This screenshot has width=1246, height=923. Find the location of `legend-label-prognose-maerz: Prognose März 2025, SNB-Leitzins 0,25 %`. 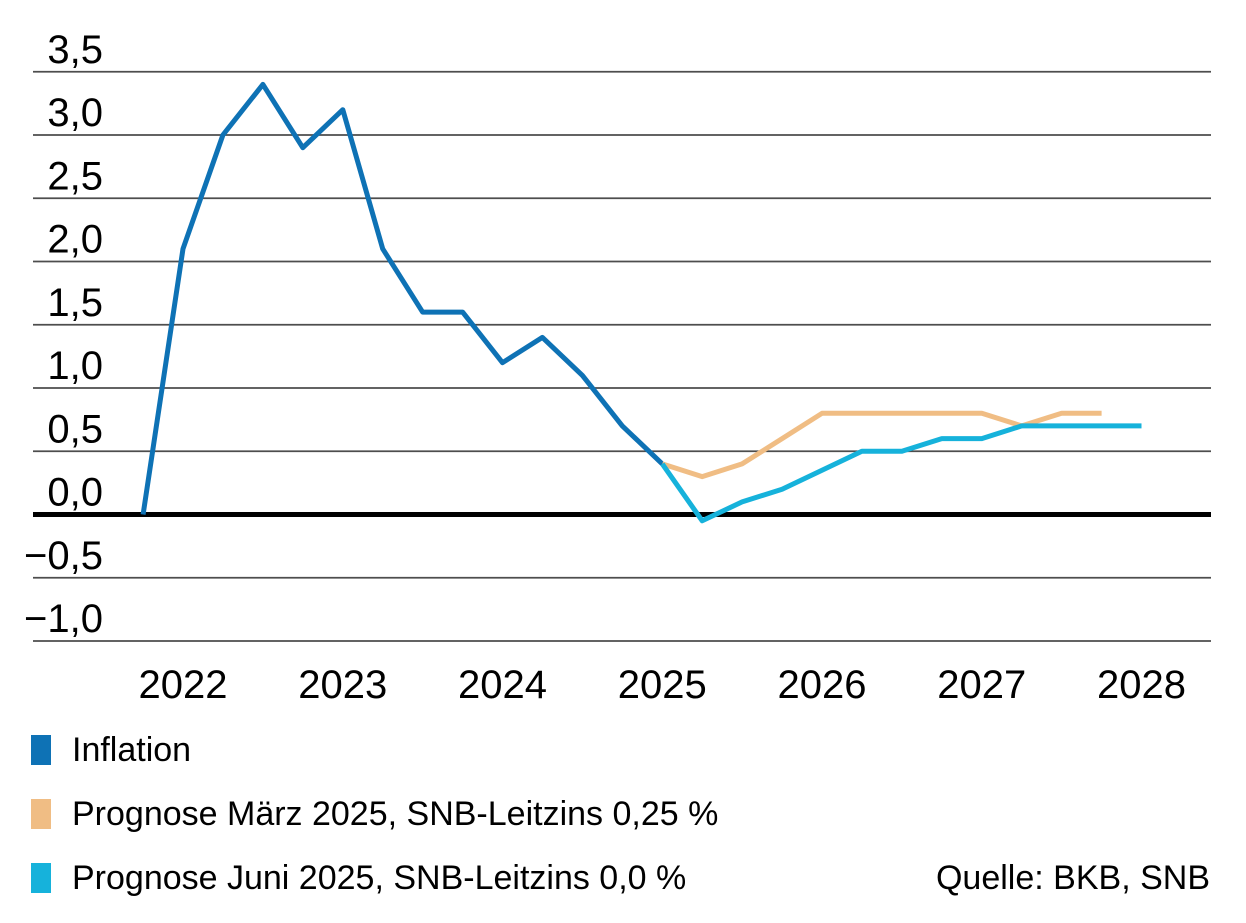

legend-label-prognose-maerz: Prognose März 2025, SNB-Leitzins 0,25 % is located at coordinates (395, 814).